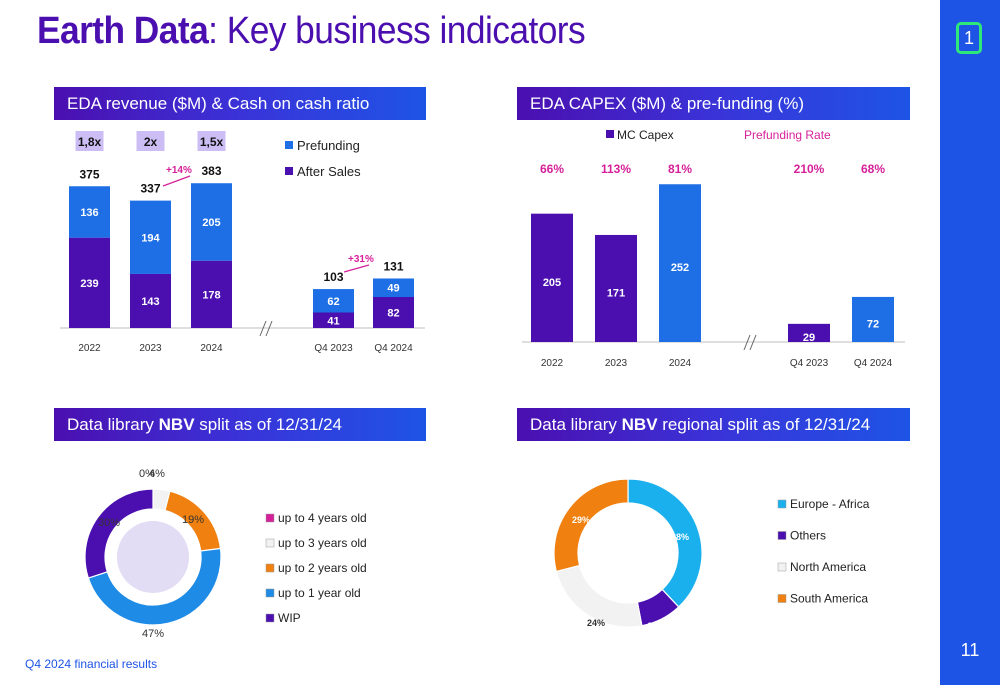 This screenshot has width=1000, height=685. What do you see at coordinates (157, 474) in the screenshot?
I see `nbv-slice-label: 4%` at bounding box center [157, 474].